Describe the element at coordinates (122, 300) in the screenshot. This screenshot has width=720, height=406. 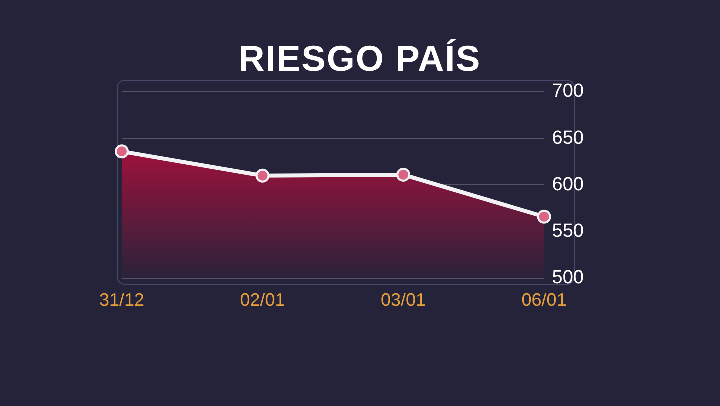
I see `x-tick-label: 31/12` at that location.